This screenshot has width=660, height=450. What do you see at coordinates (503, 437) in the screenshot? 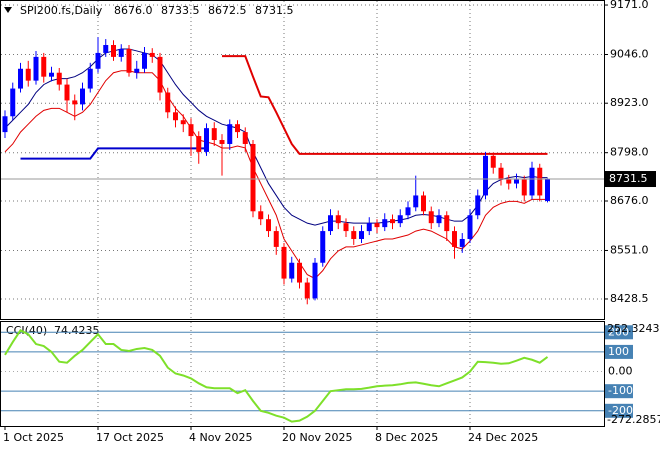
I see `x-tick-label: 24 Dec 2025` at bounding box center [503, 437].